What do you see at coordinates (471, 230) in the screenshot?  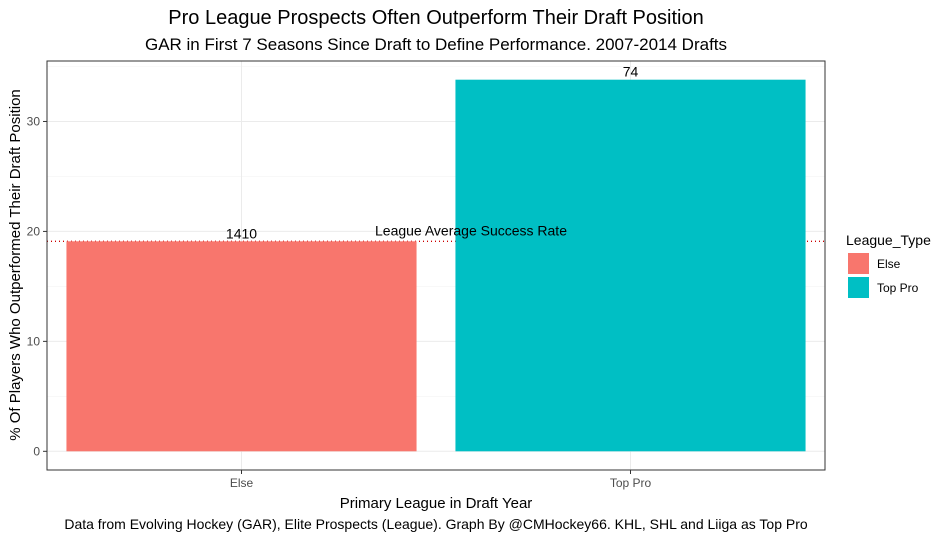 I see `league-average-label: League Average Success Rate` at bounding box center [471, 230].